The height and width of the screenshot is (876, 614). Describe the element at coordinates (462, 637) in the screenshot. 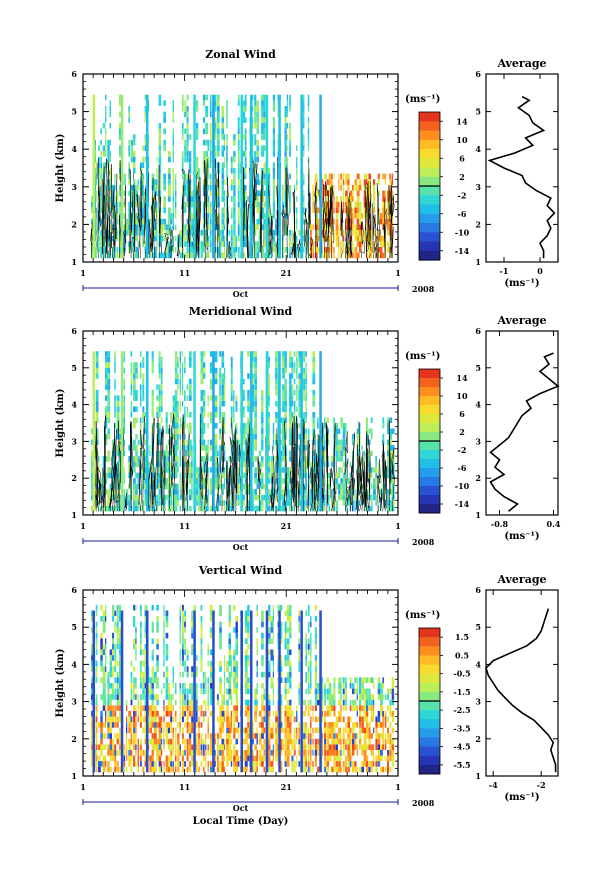

I see `colorbar-tick-label: 1.5` at that location.